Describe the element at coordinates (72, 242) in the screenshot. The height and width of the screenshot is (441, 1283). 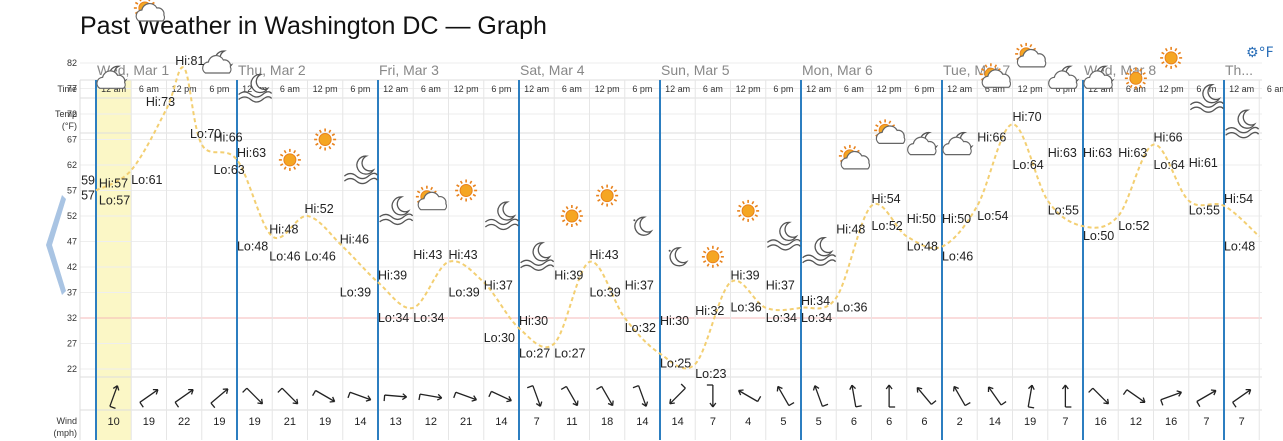
I see `y-tick-label: 47` at that location.